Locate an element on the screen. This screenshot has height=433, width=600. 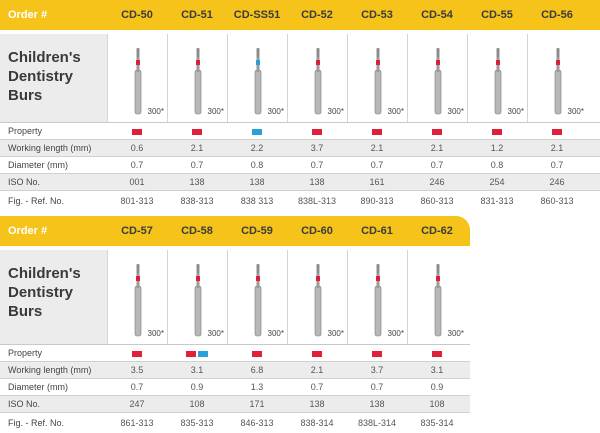
ref-value: 846-313 is located at coordinates (257, 423).